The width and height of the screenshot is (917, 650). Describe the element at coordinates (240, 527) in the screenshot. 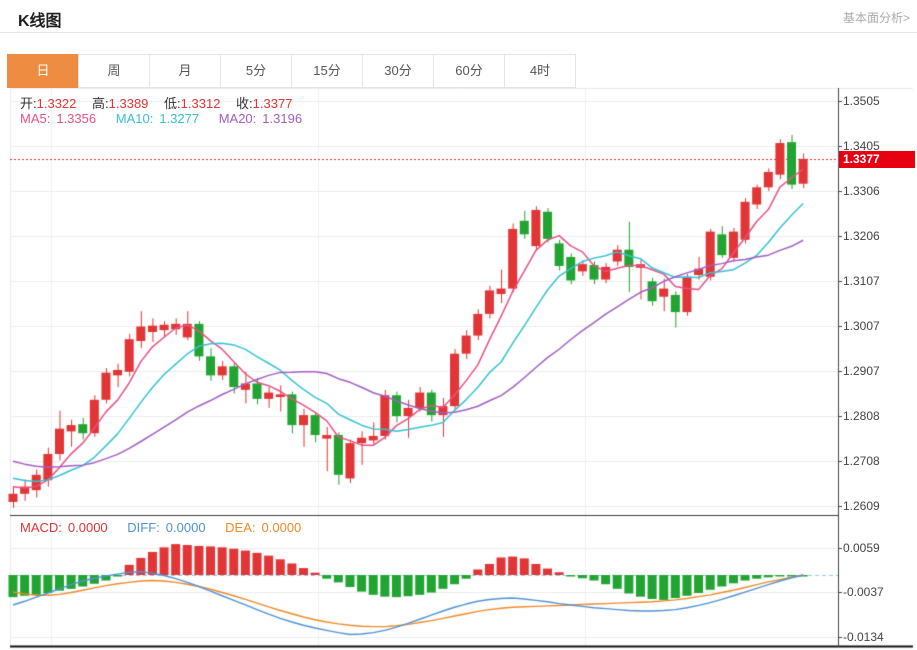

I see `dea-label: DEA:` at that location.